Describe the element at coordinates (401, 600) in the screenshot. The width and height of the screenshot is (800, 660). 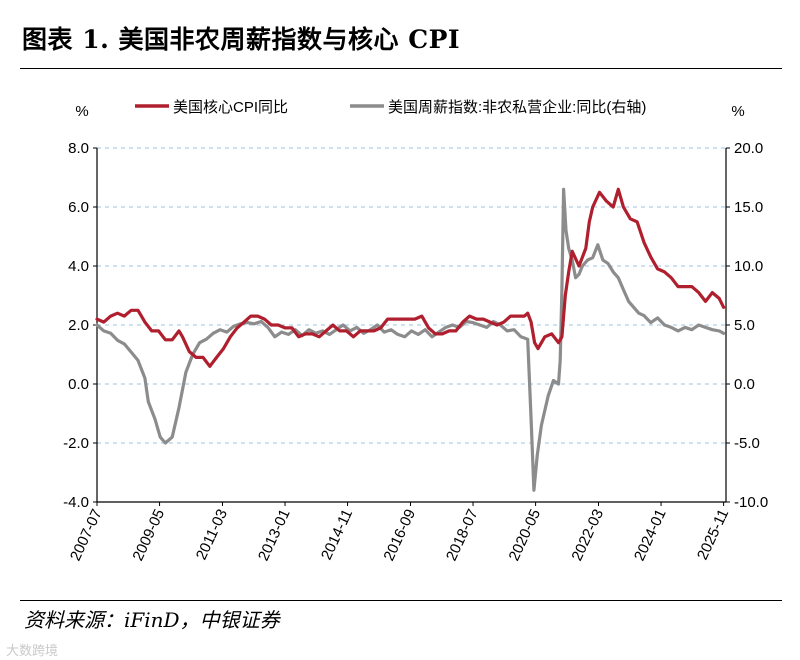
I see `source-rule` at that location.